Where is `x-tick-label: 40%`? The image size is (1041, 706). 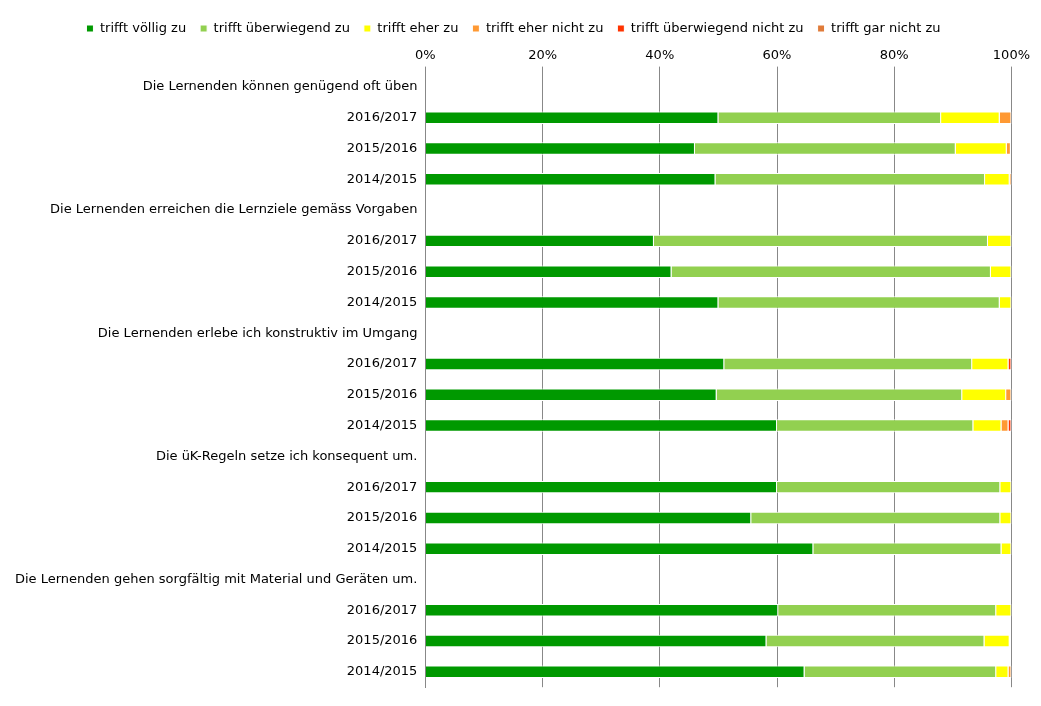
x-tick-label: 40% is located at coordinates (660, 55).